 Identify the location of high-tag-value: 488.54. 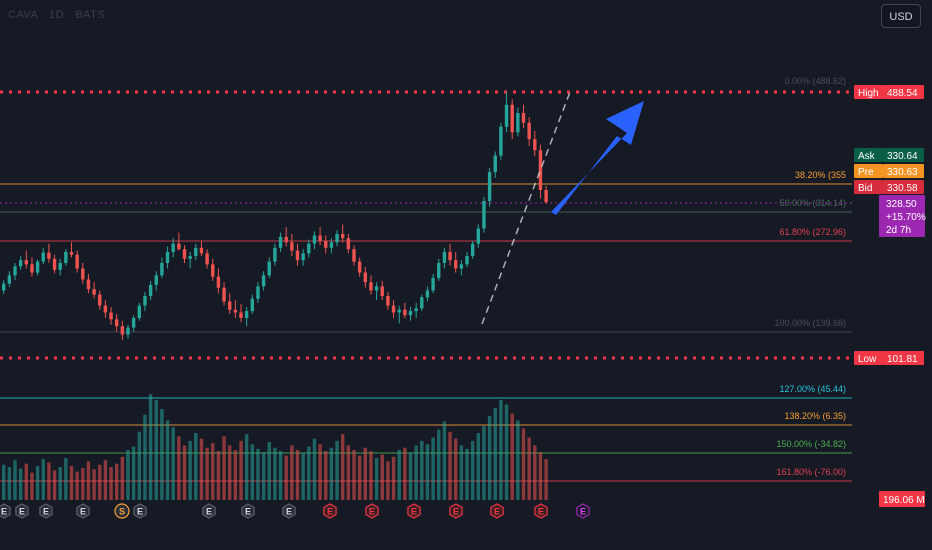
(902, 93).